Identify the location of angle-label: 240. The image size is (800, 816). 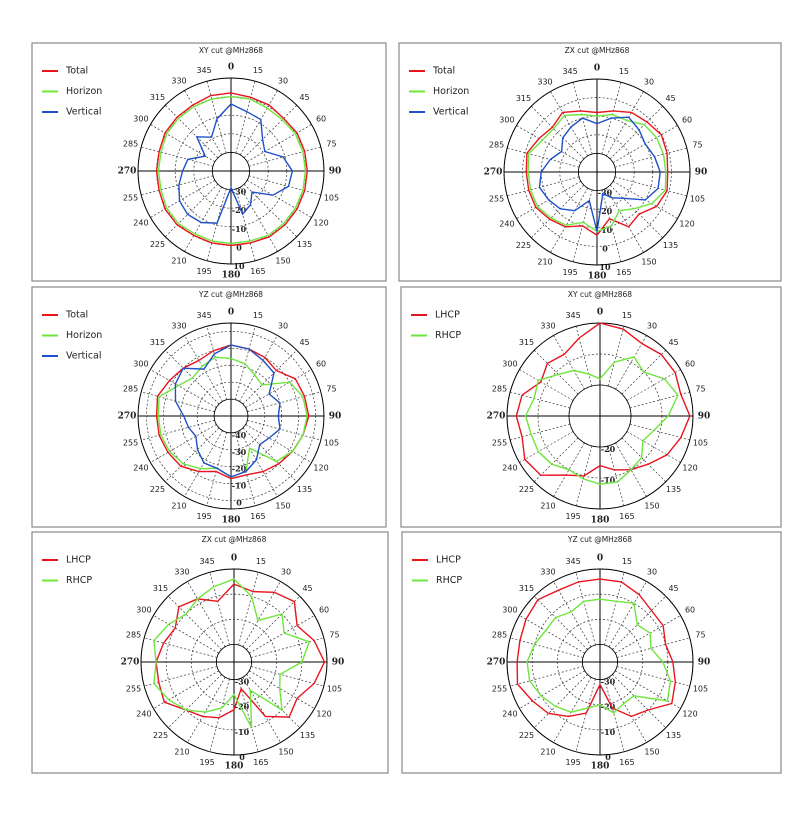
(509, 468).